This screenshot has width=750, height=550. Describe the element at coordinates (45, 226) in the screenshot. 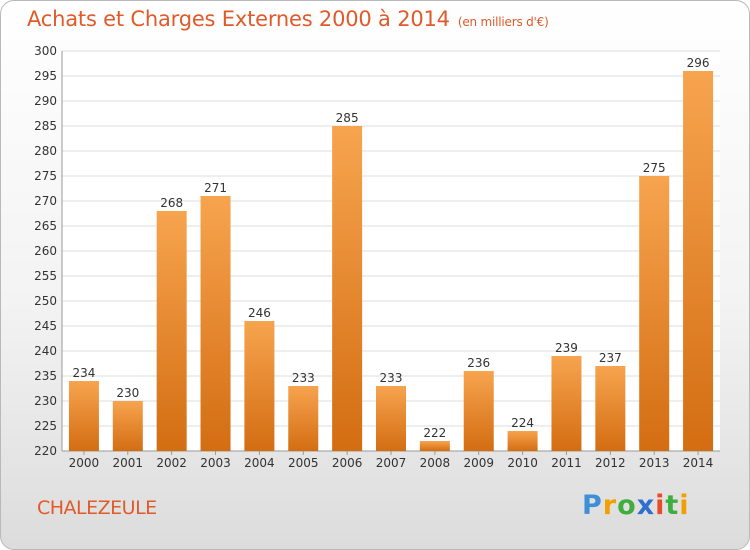

I see `y-tick-label: 265` at that location.